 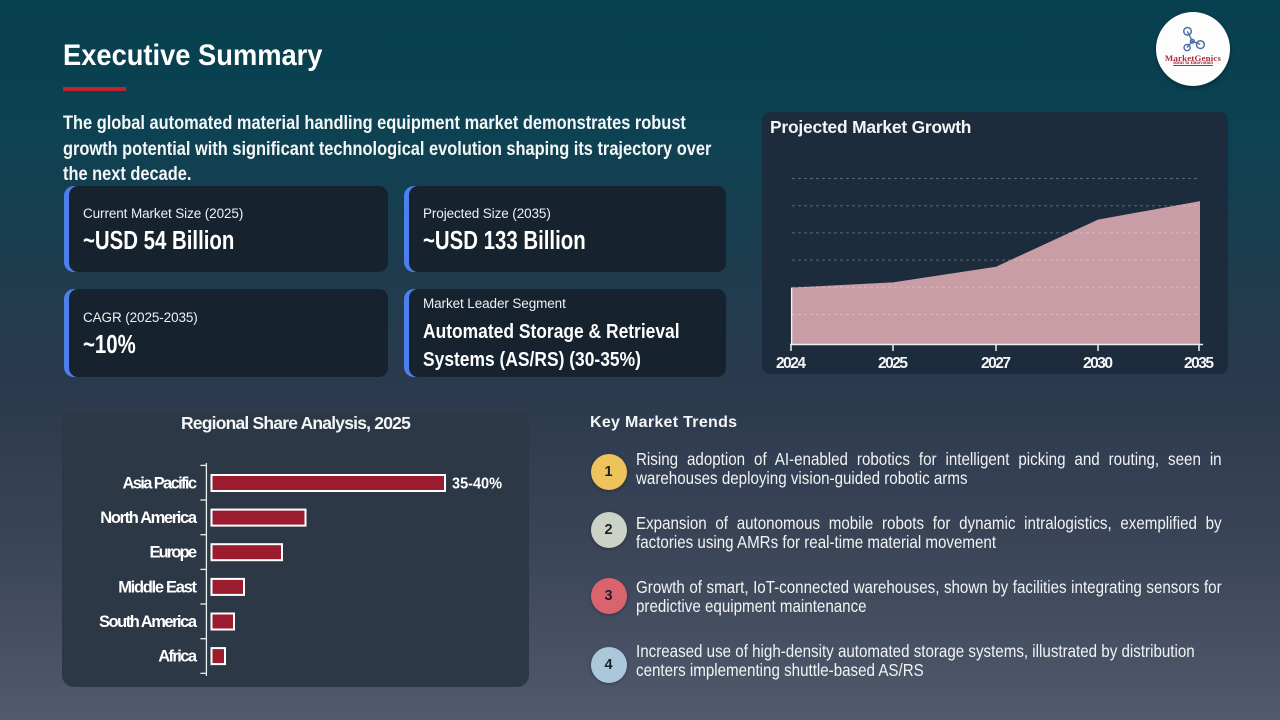 What do you see at coordinates (148, 622) in the screenshot?
I see `svg-text: South America` at bounding box center [148, 622].